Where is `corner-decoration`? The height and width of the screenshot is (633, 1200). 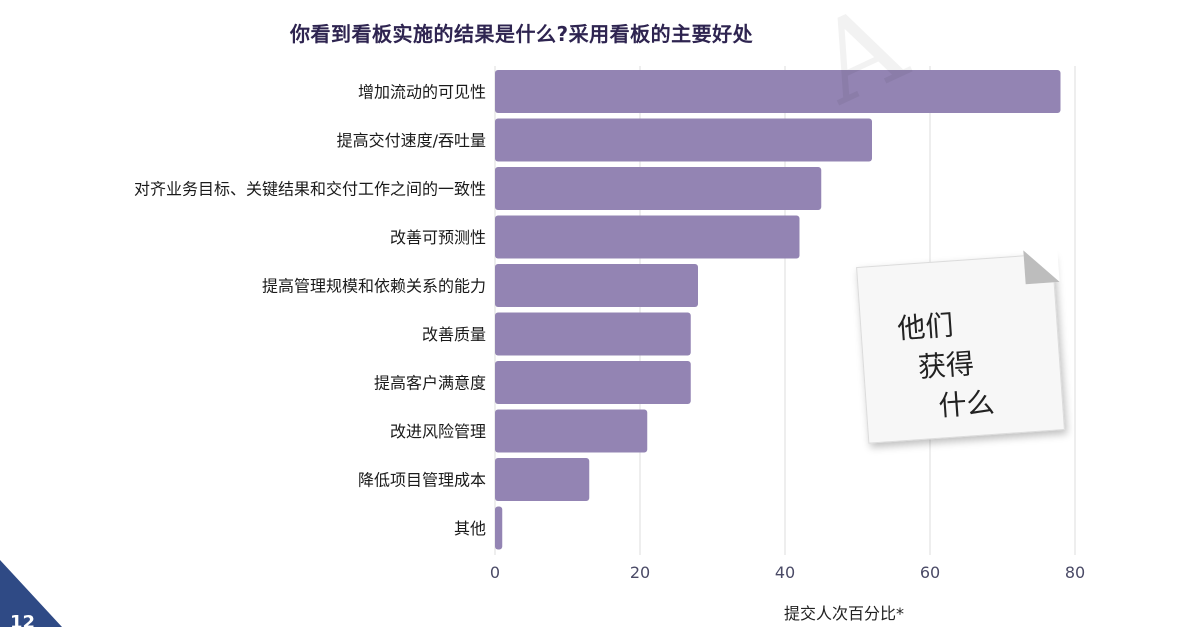
corner-decoration is located at coordinates (31, 593).